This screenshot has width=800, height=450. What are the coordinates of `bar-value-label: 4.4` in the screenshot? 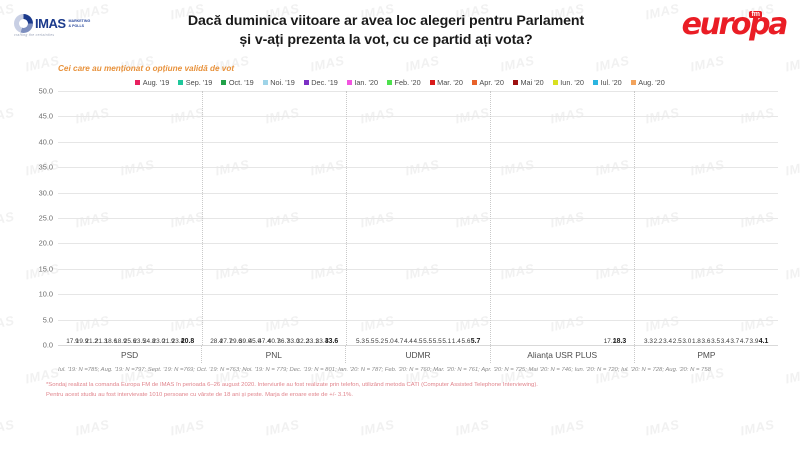 It's located at (408, 341).